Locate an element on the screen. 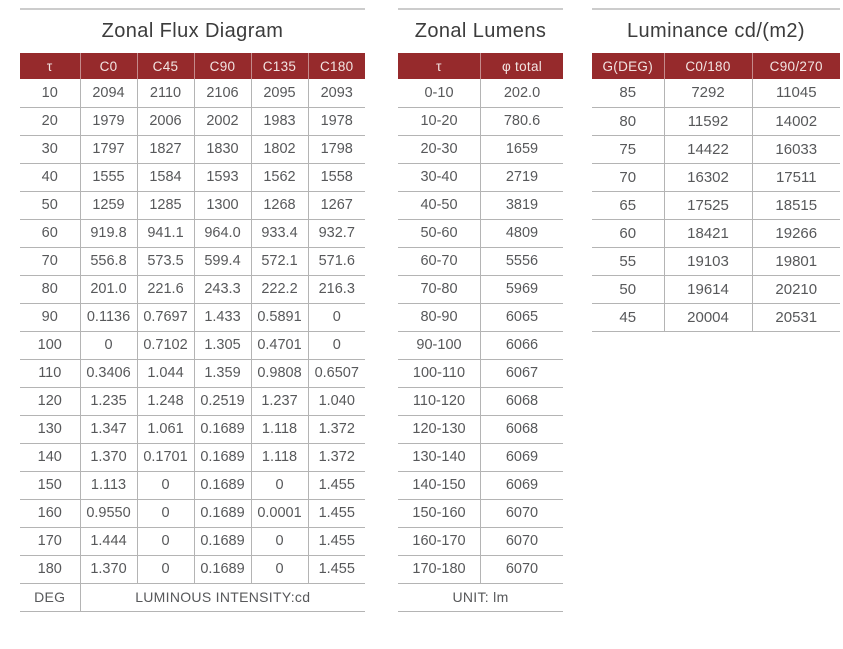 This screenshot has height=649, width=843. table-cell: 1802 is located at coordinates (280, 149).